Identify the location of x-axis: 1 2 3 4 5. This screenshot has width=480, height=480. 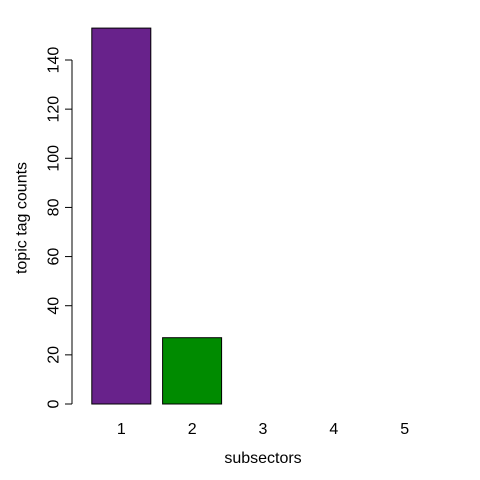
(263, 429).